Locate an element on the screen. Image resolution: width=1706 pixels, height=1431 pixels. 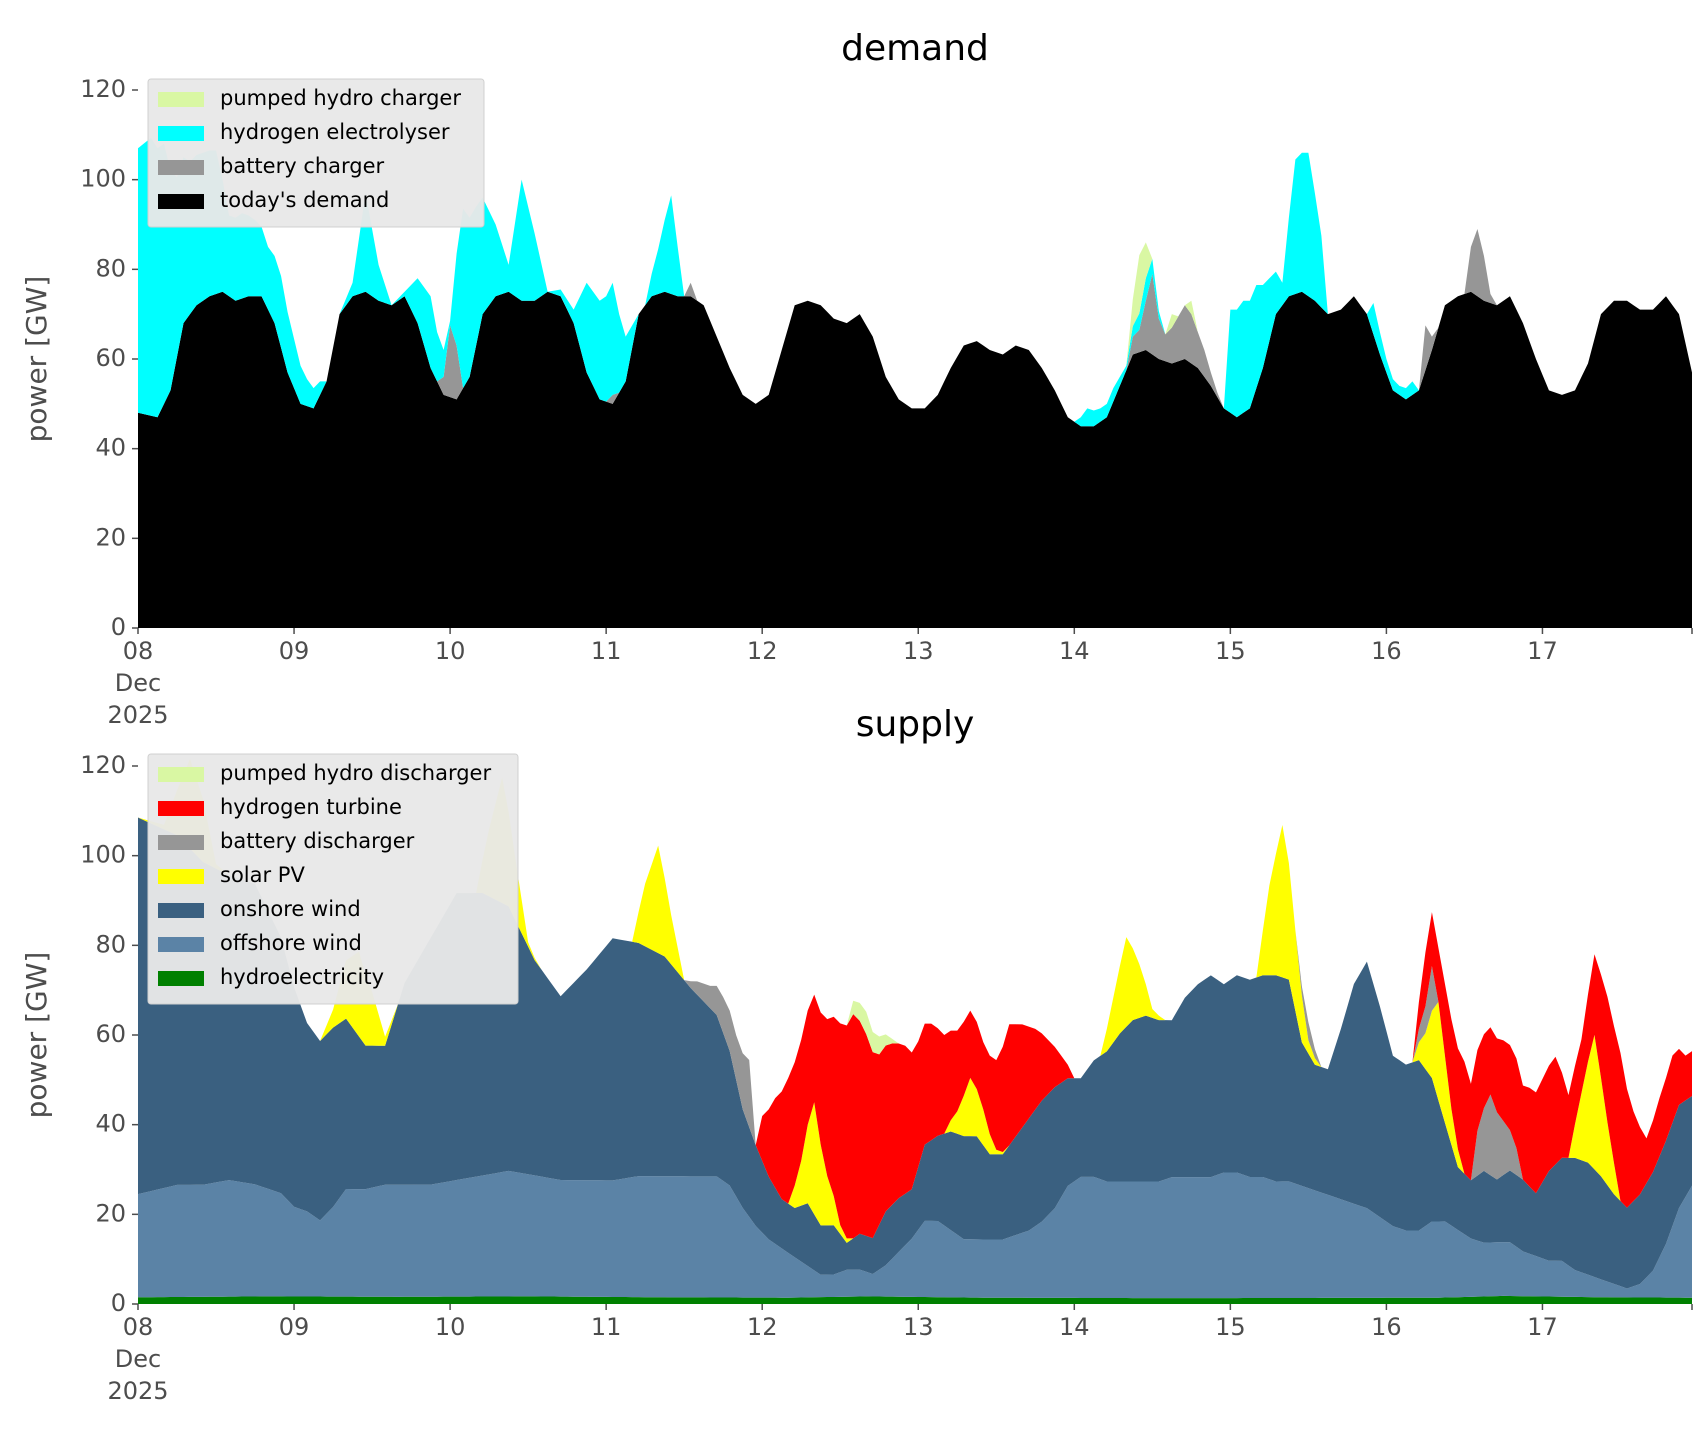
supply-xtick-label: 11 is located at coordinates (606, 1327).